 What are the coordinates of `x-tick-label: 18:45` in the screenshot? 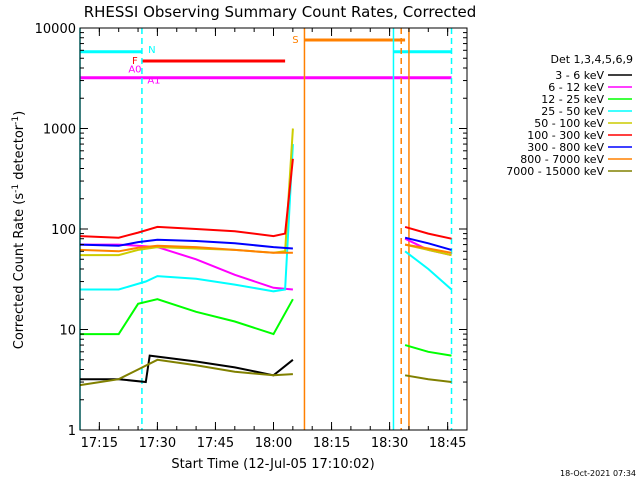 It's located at (447, 443).